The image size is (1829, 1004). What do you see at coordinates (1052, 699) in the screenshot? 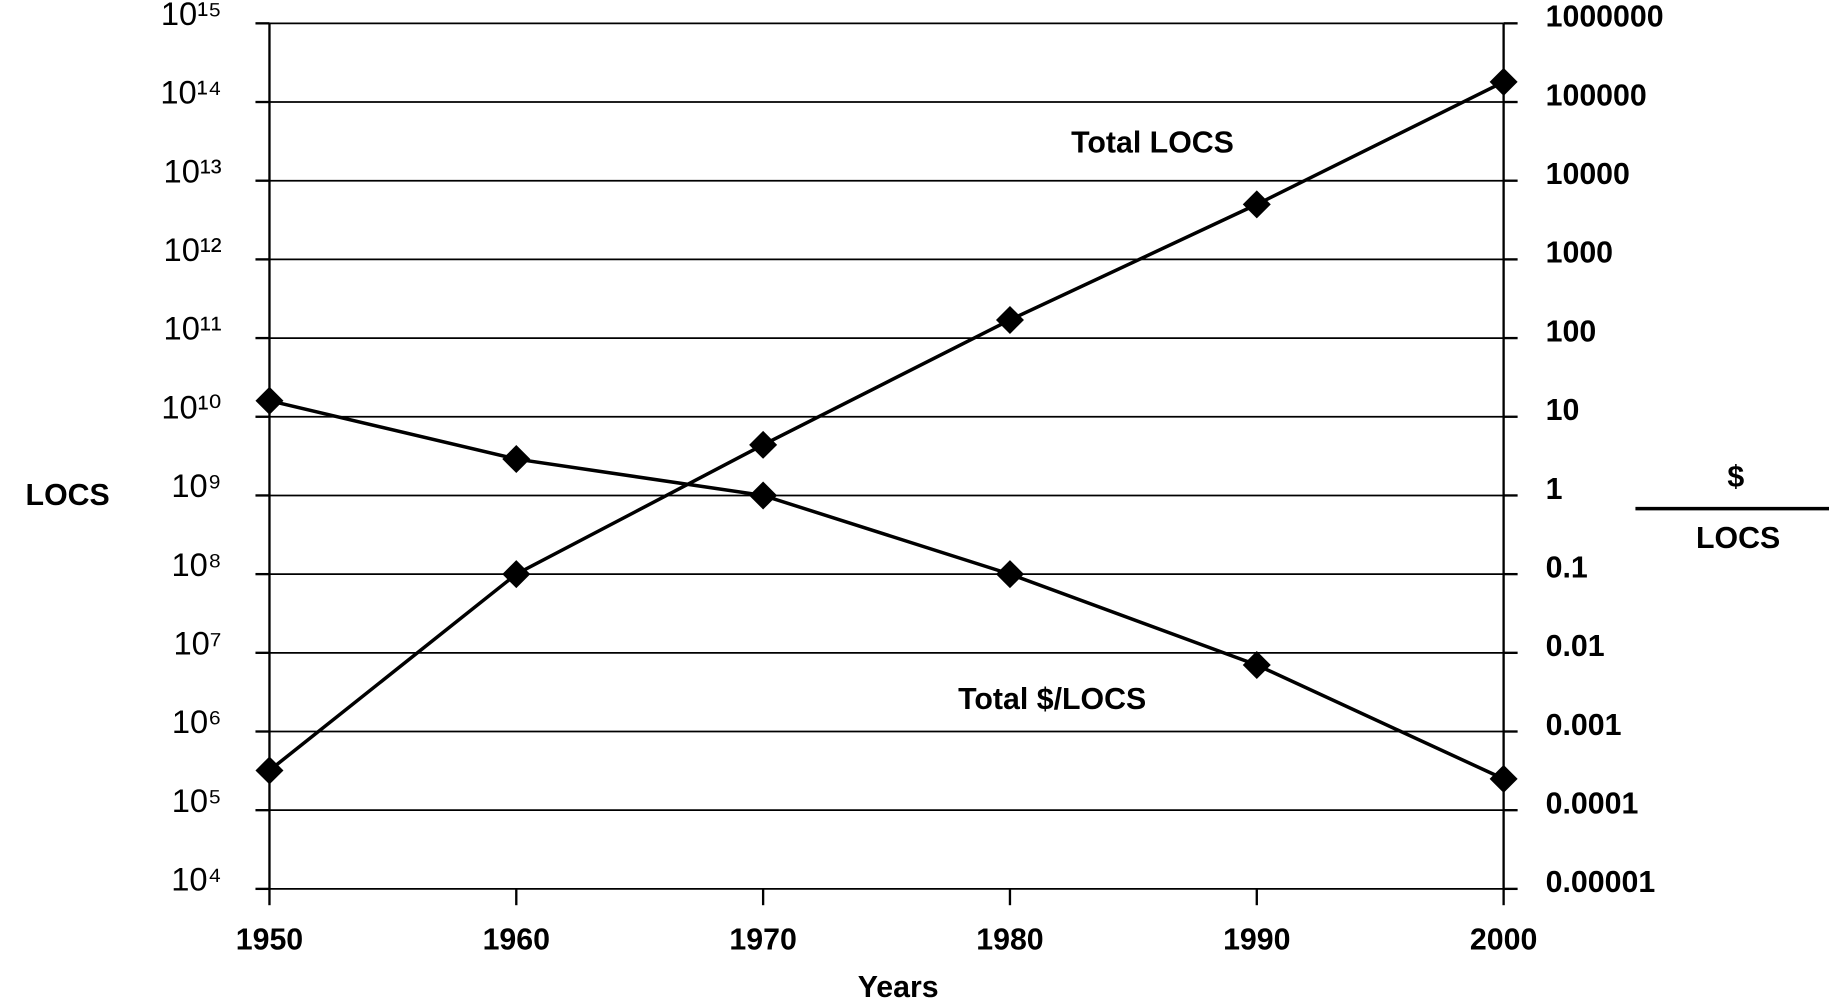
I see `series-label: Total $/LOCS` at bounding box center [1052, 699].